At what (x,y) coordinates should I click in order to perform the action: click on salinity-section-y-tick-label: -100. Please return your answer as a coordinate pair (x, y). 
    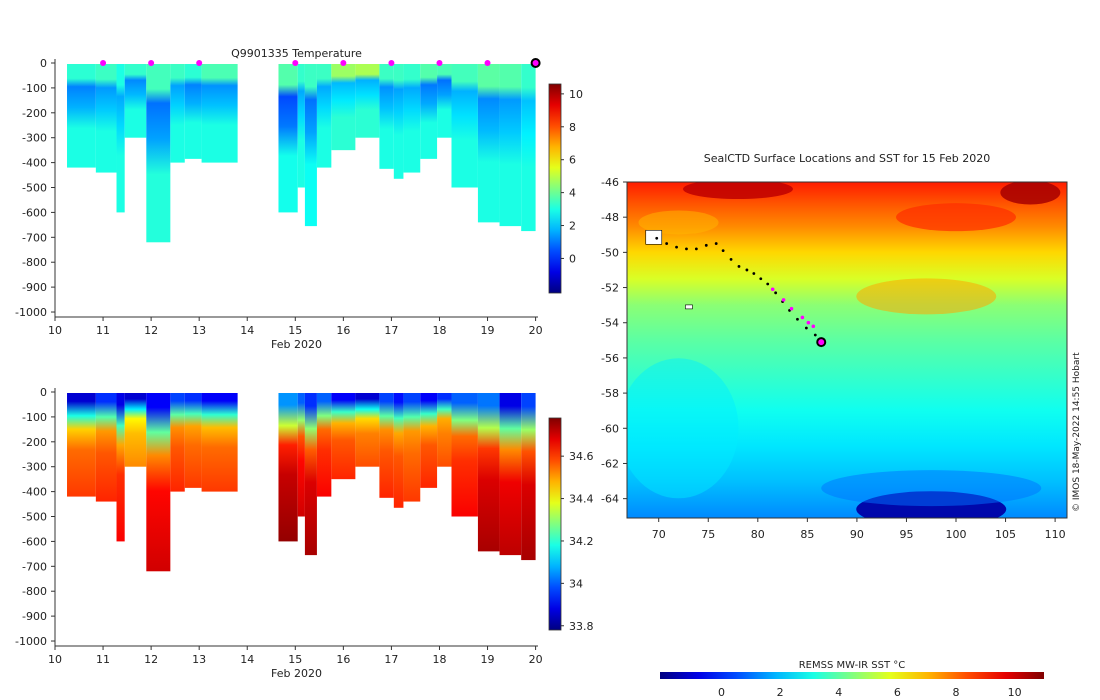
    Looking at the image, I should click on (34, 417).